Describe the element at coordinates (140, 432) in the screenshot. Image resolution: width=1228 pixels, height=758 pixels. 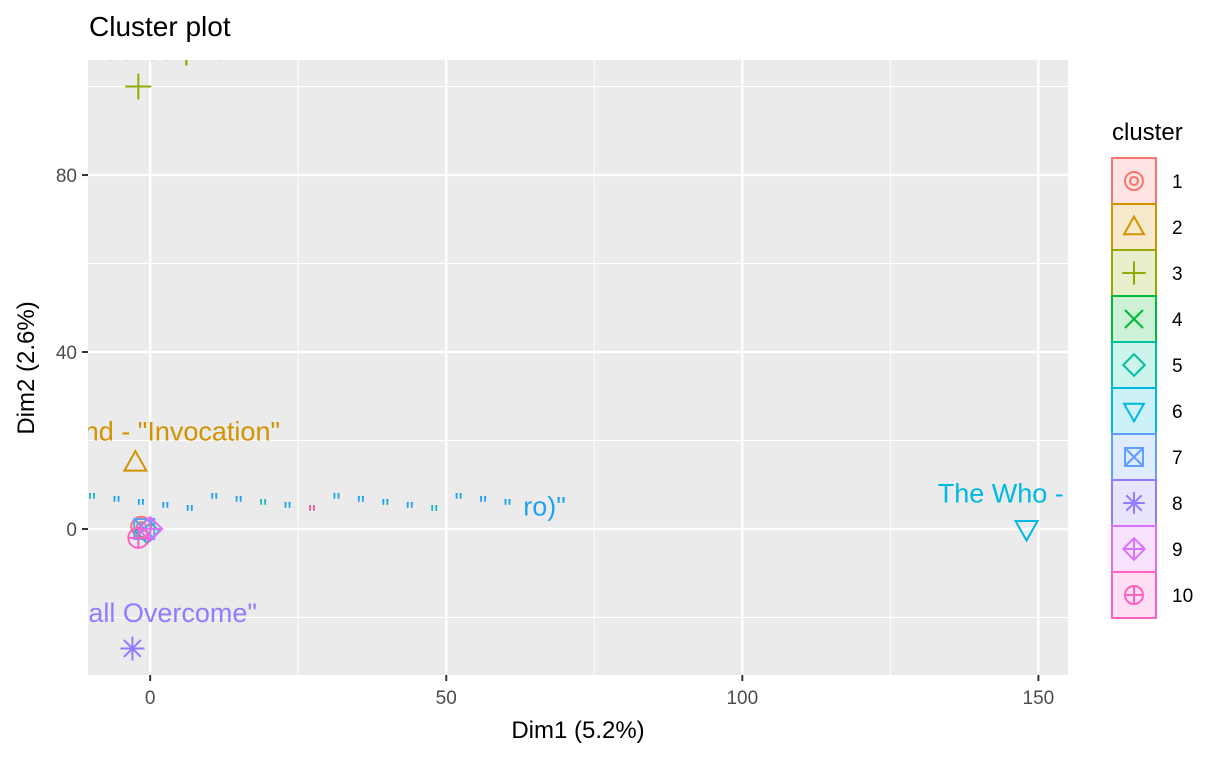
I see `point-label-cluster-2: tring Band - "Invocation"` at that location.